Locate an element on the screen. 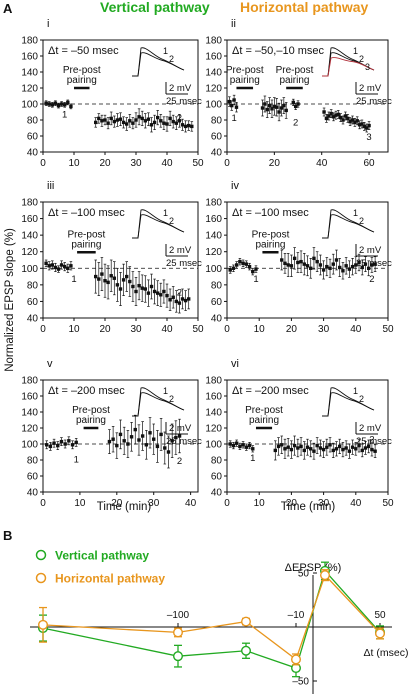  time-marker-label: 1 is located at coordinates (76, 459).